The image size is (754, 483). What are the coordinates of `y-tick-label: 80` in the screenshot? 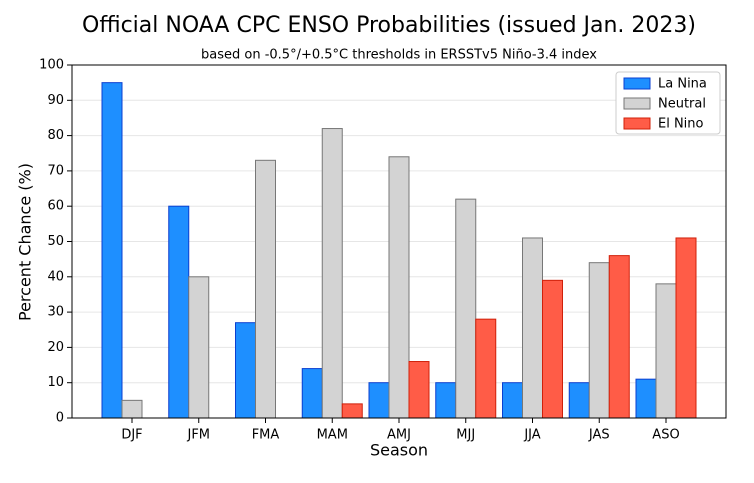 It's located at (55, 135).